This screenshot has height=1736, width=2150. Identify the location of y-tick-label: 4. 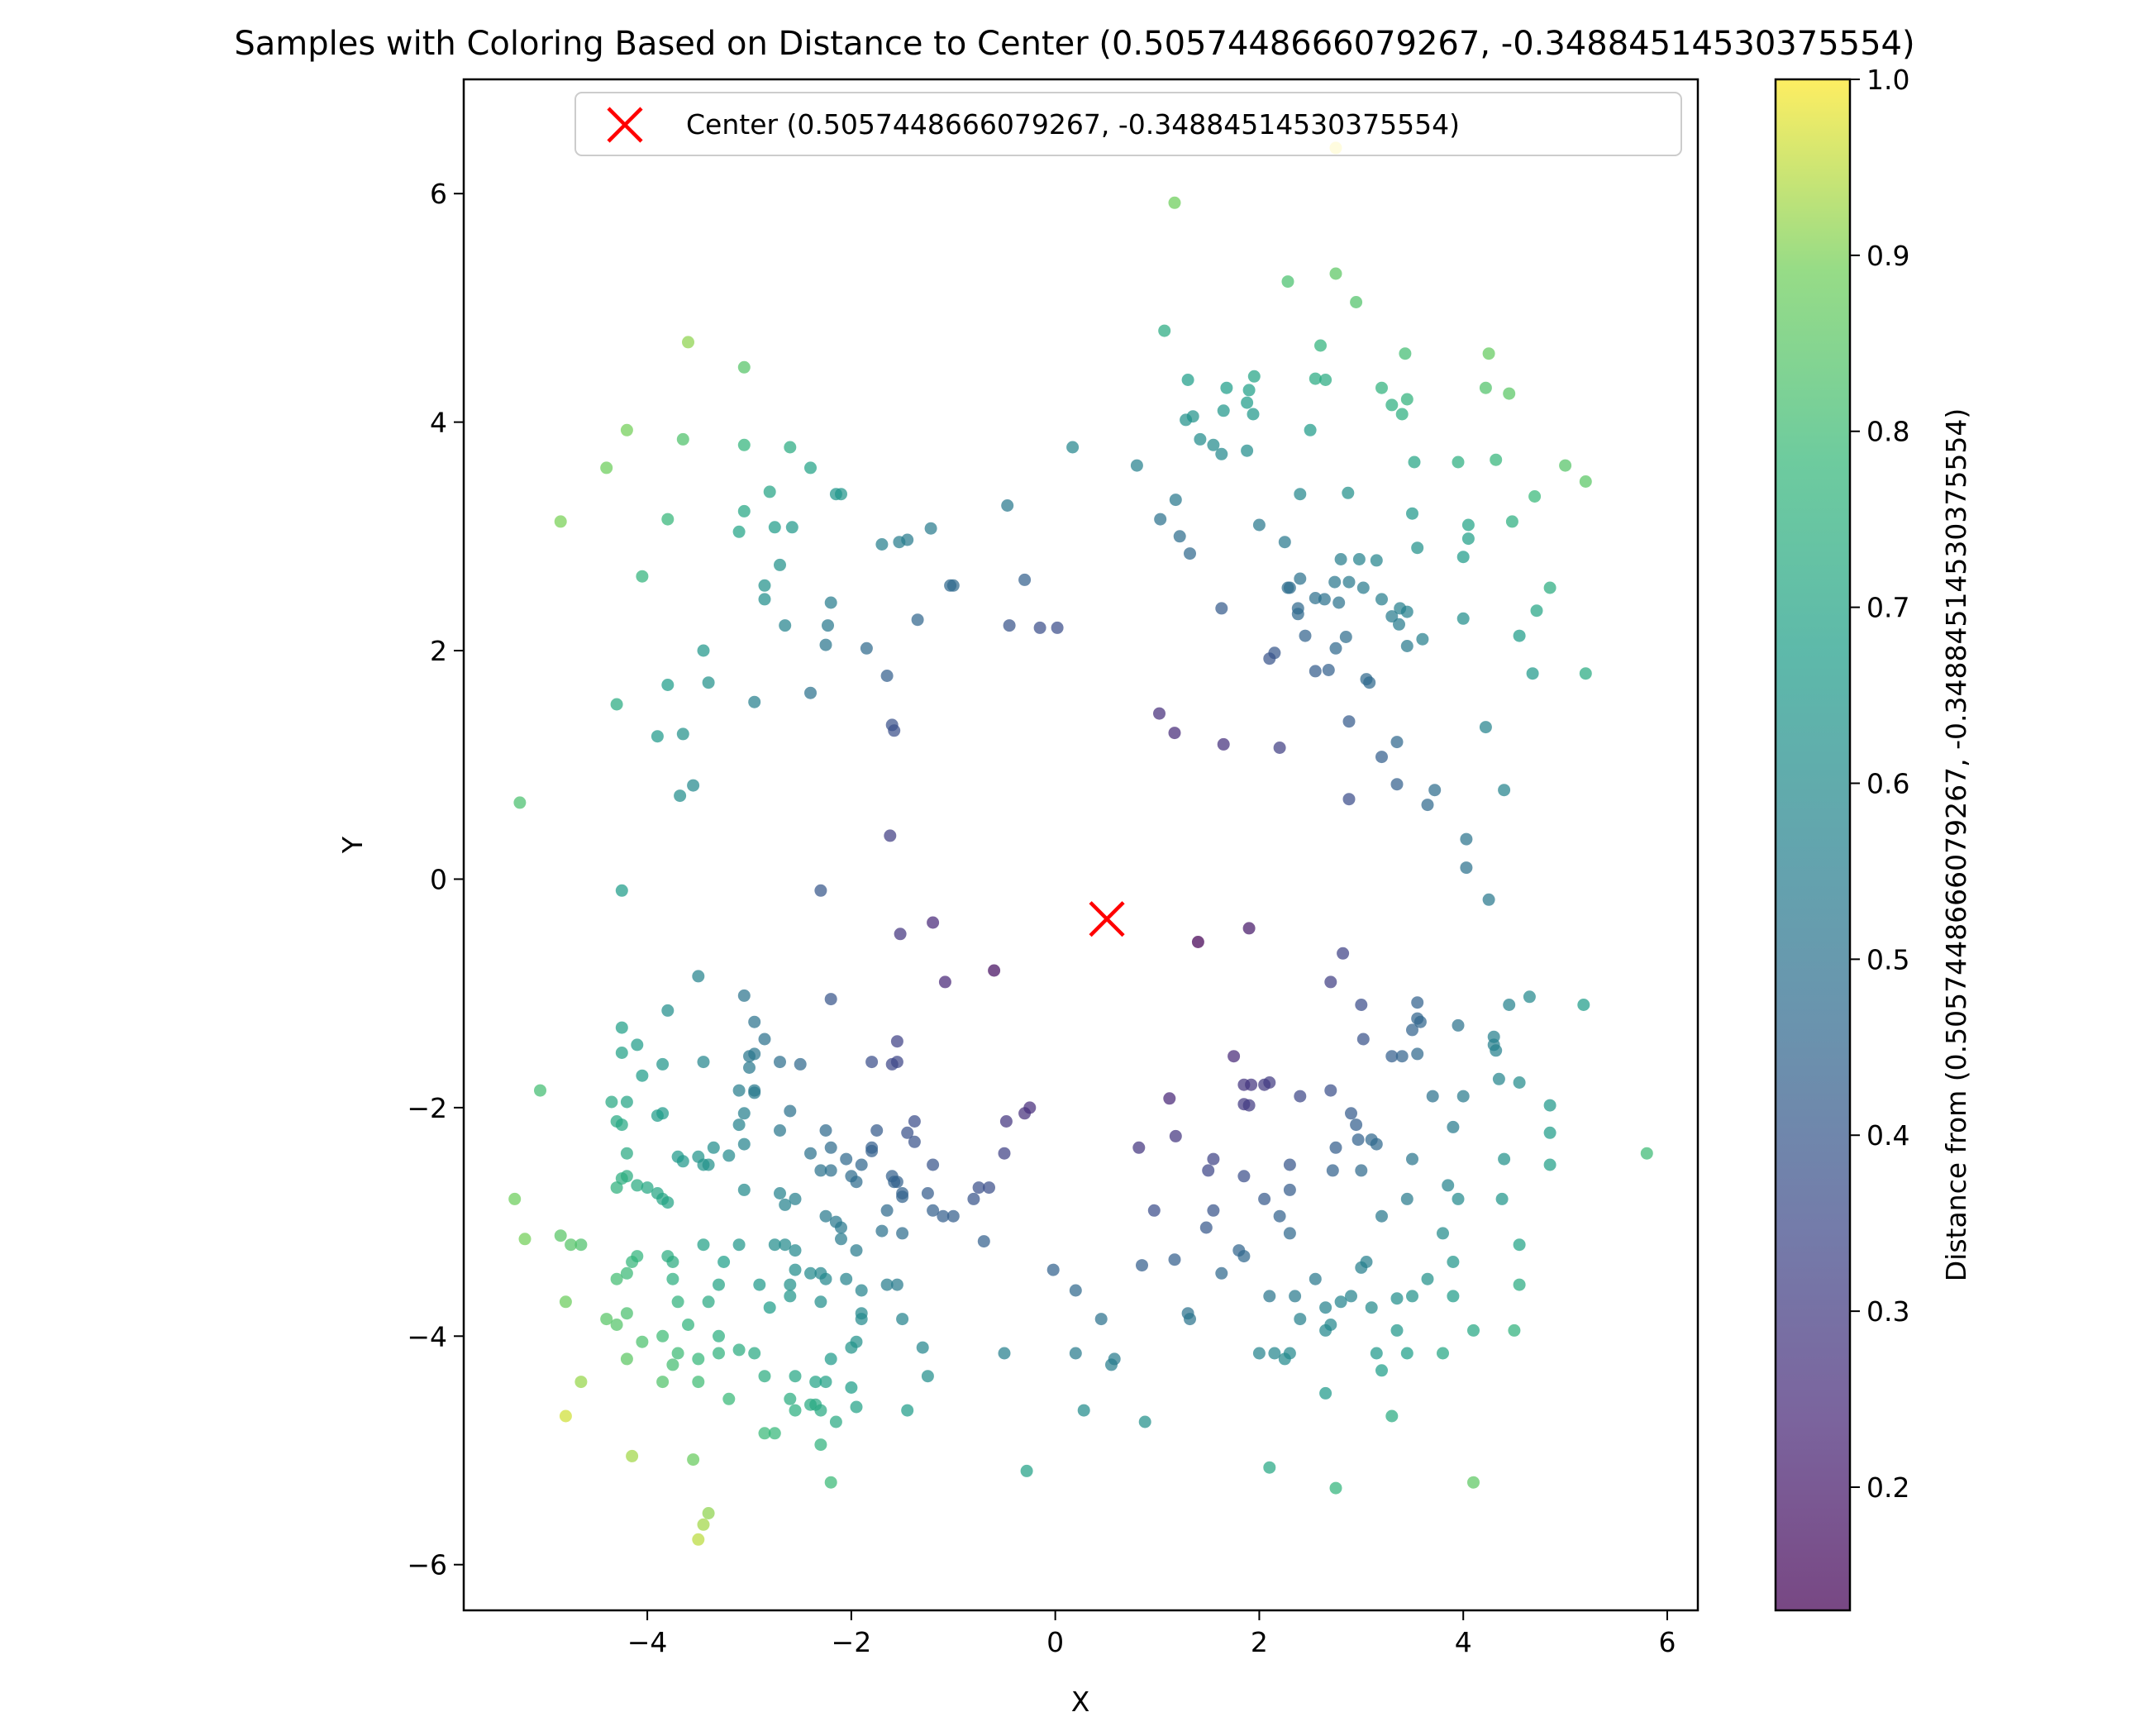
(438, 423).